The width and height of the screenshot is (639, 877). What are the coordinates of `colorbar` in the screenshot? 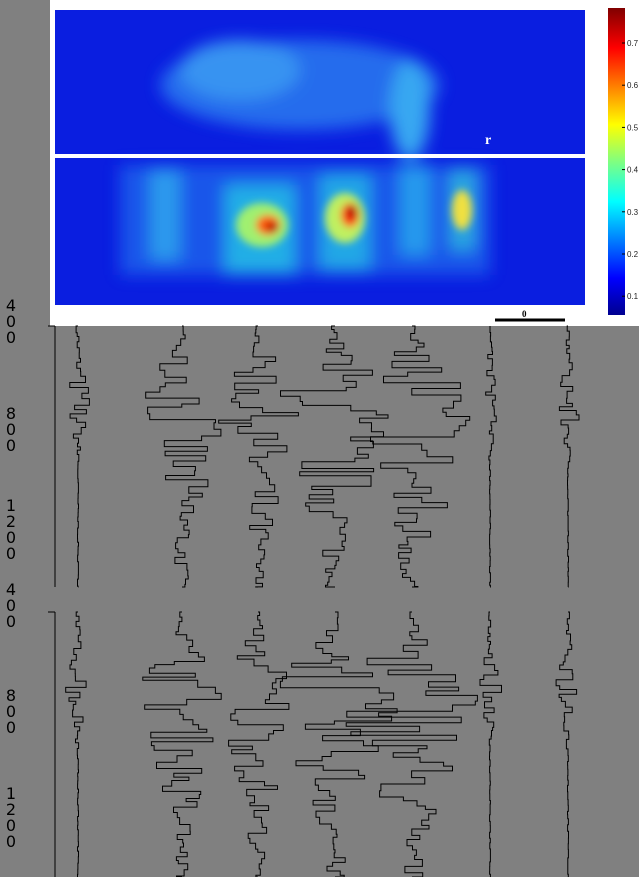 It's located at (616, 161).